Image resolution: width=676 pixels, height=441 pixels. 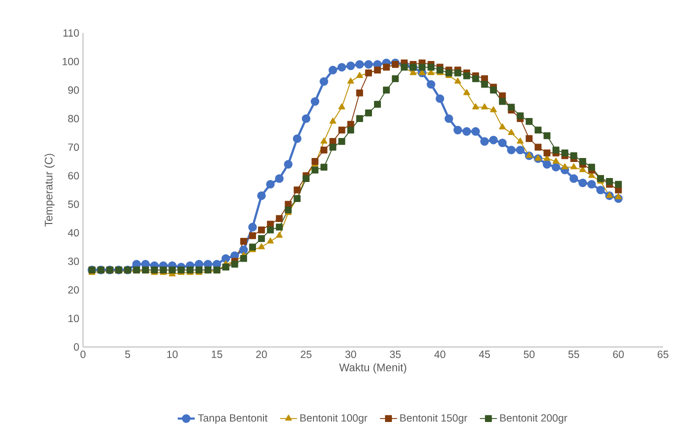 What do you see at coordinates (395, 354) in the screenshot?
I see `x-tick-label: 35` at bounding box center [395, 354].